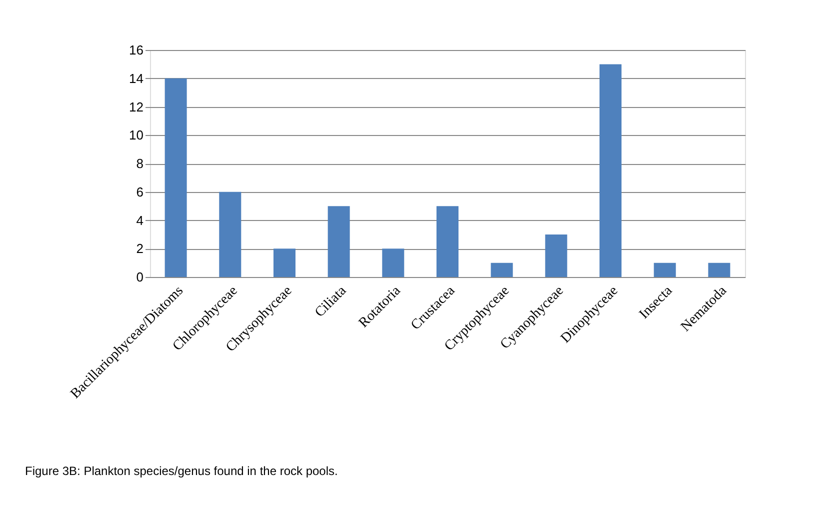 This screenshot has height=513, width=814. Describe the element at coordinates (136, 50) in the screenshot. I see `y-tick-label: 16` at that location.